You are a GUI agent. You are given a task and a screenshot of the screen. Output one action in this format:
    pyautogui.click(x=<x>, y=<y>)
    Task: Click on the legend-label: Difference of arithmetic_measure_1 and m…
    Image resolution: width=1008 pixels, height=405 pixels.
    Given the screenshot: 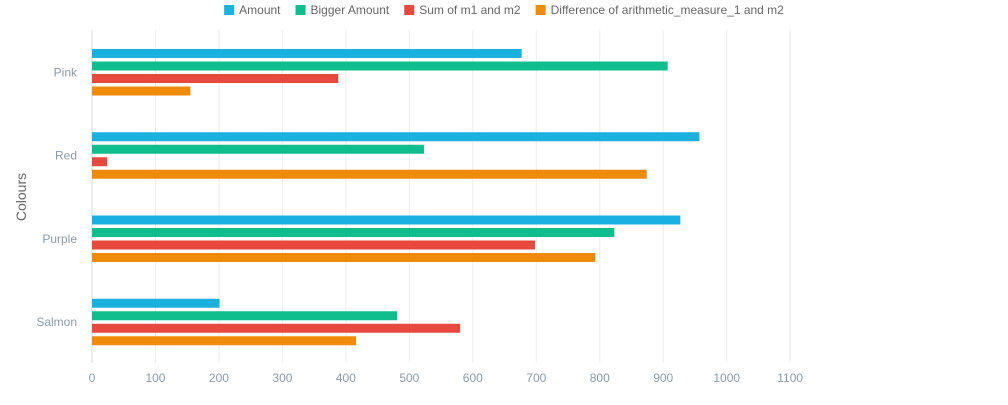 What is the action you would take?
    pyautogui.click(x=668, y=10)
    